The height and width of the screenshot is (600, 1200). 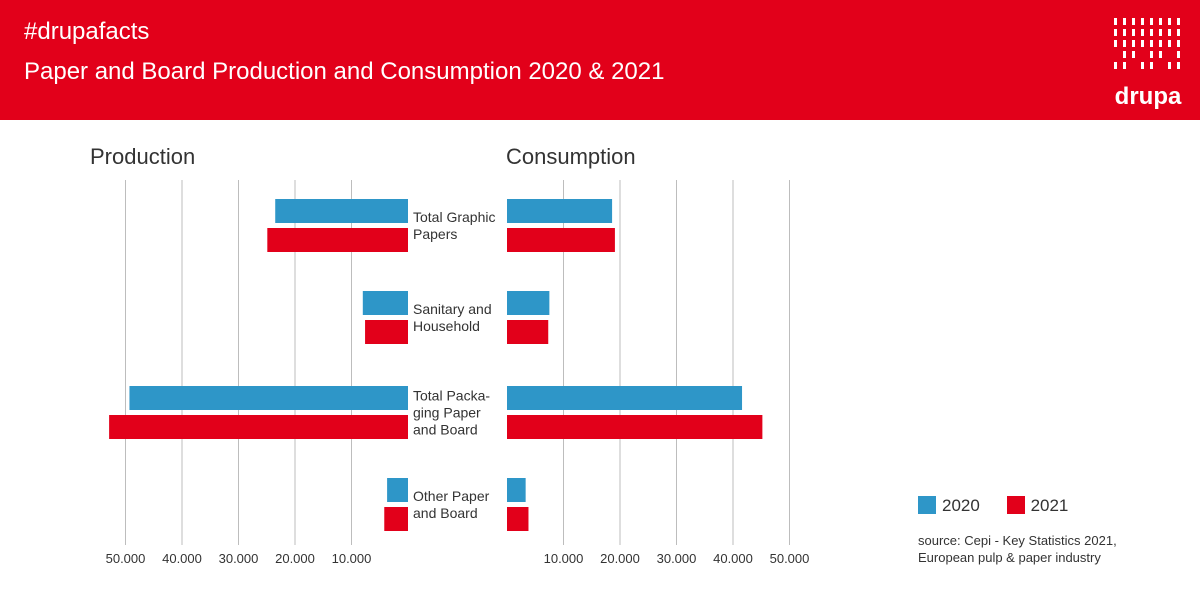 What do you see at coordinates (571, 156) in the screenshot?
I see `consumption-title: Consumption` at bounding box center [571, 156].